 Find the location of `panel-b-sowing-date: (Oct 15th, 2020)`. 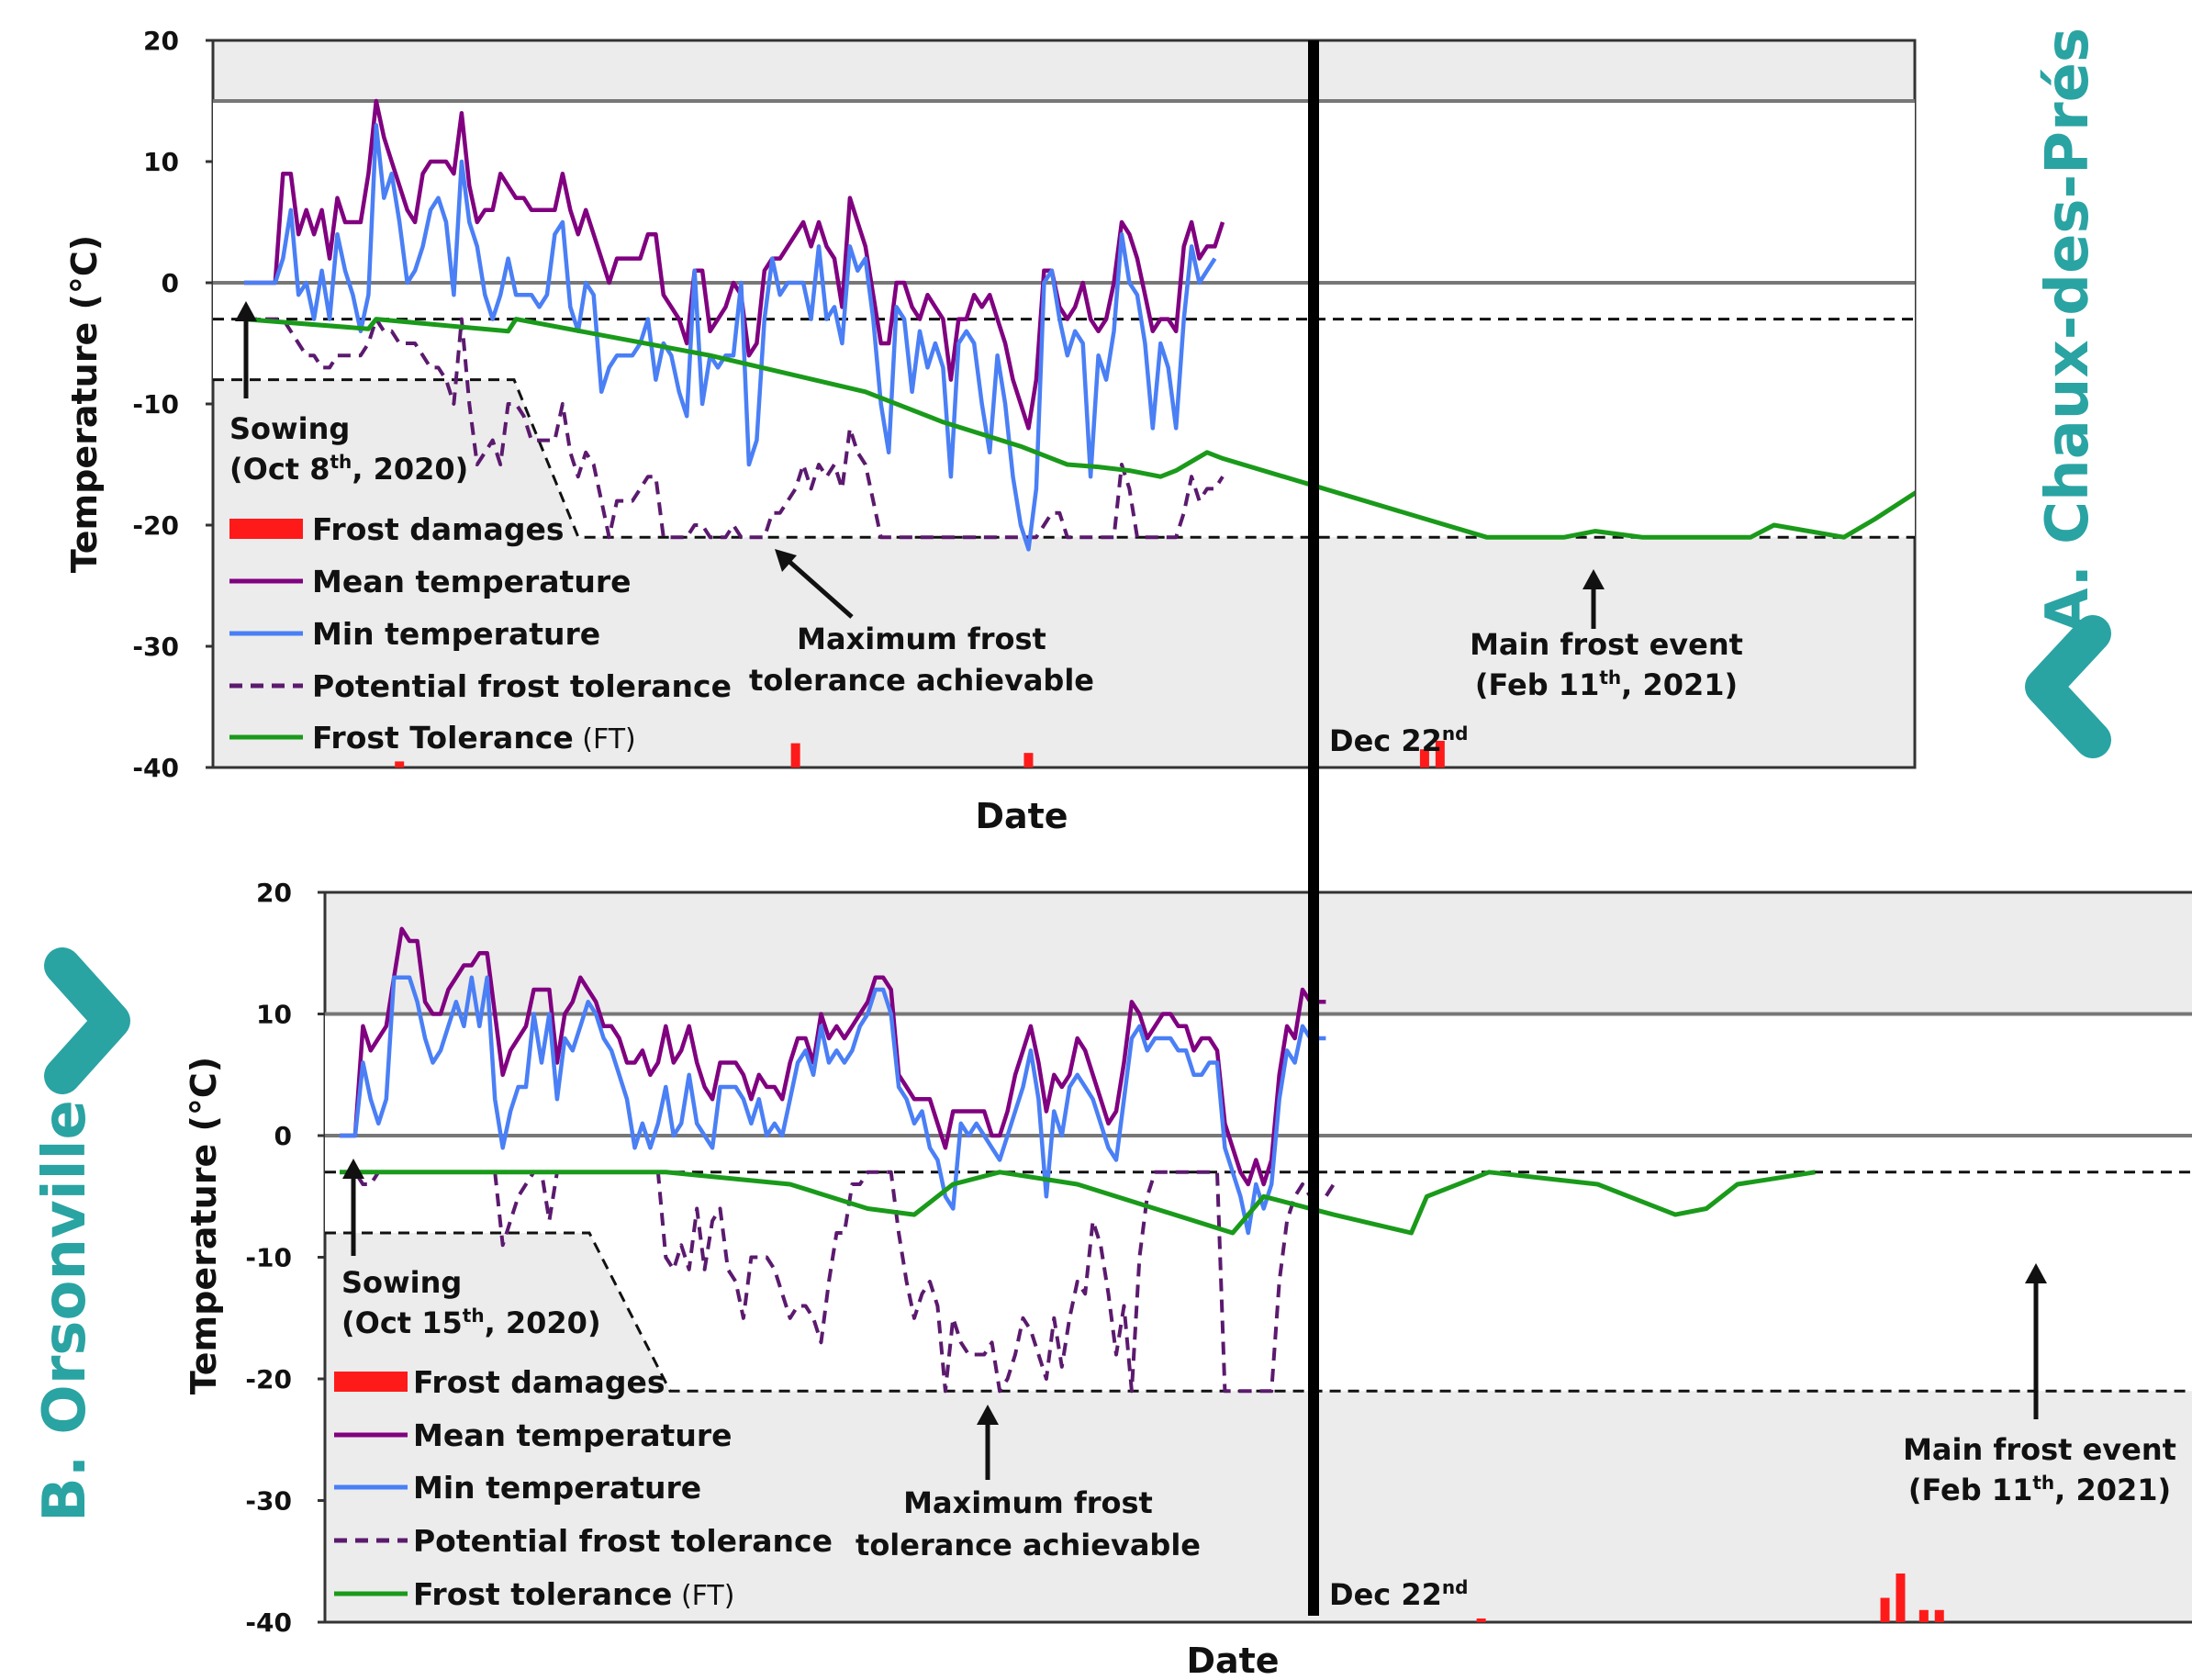

panel-b-sowing-date: (Oct 15th, 2020) is located at coordinates (471, 1322).